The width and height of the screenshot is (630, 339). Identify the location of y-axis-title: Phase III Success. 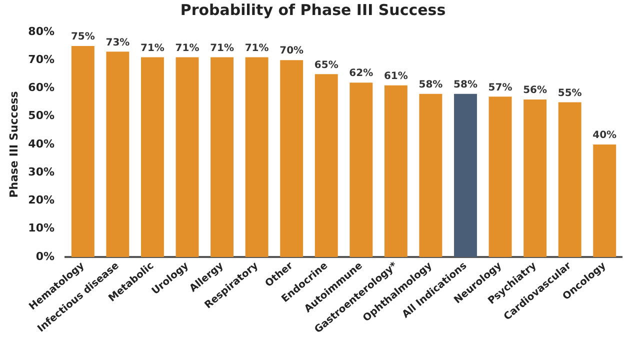
(13, 144).